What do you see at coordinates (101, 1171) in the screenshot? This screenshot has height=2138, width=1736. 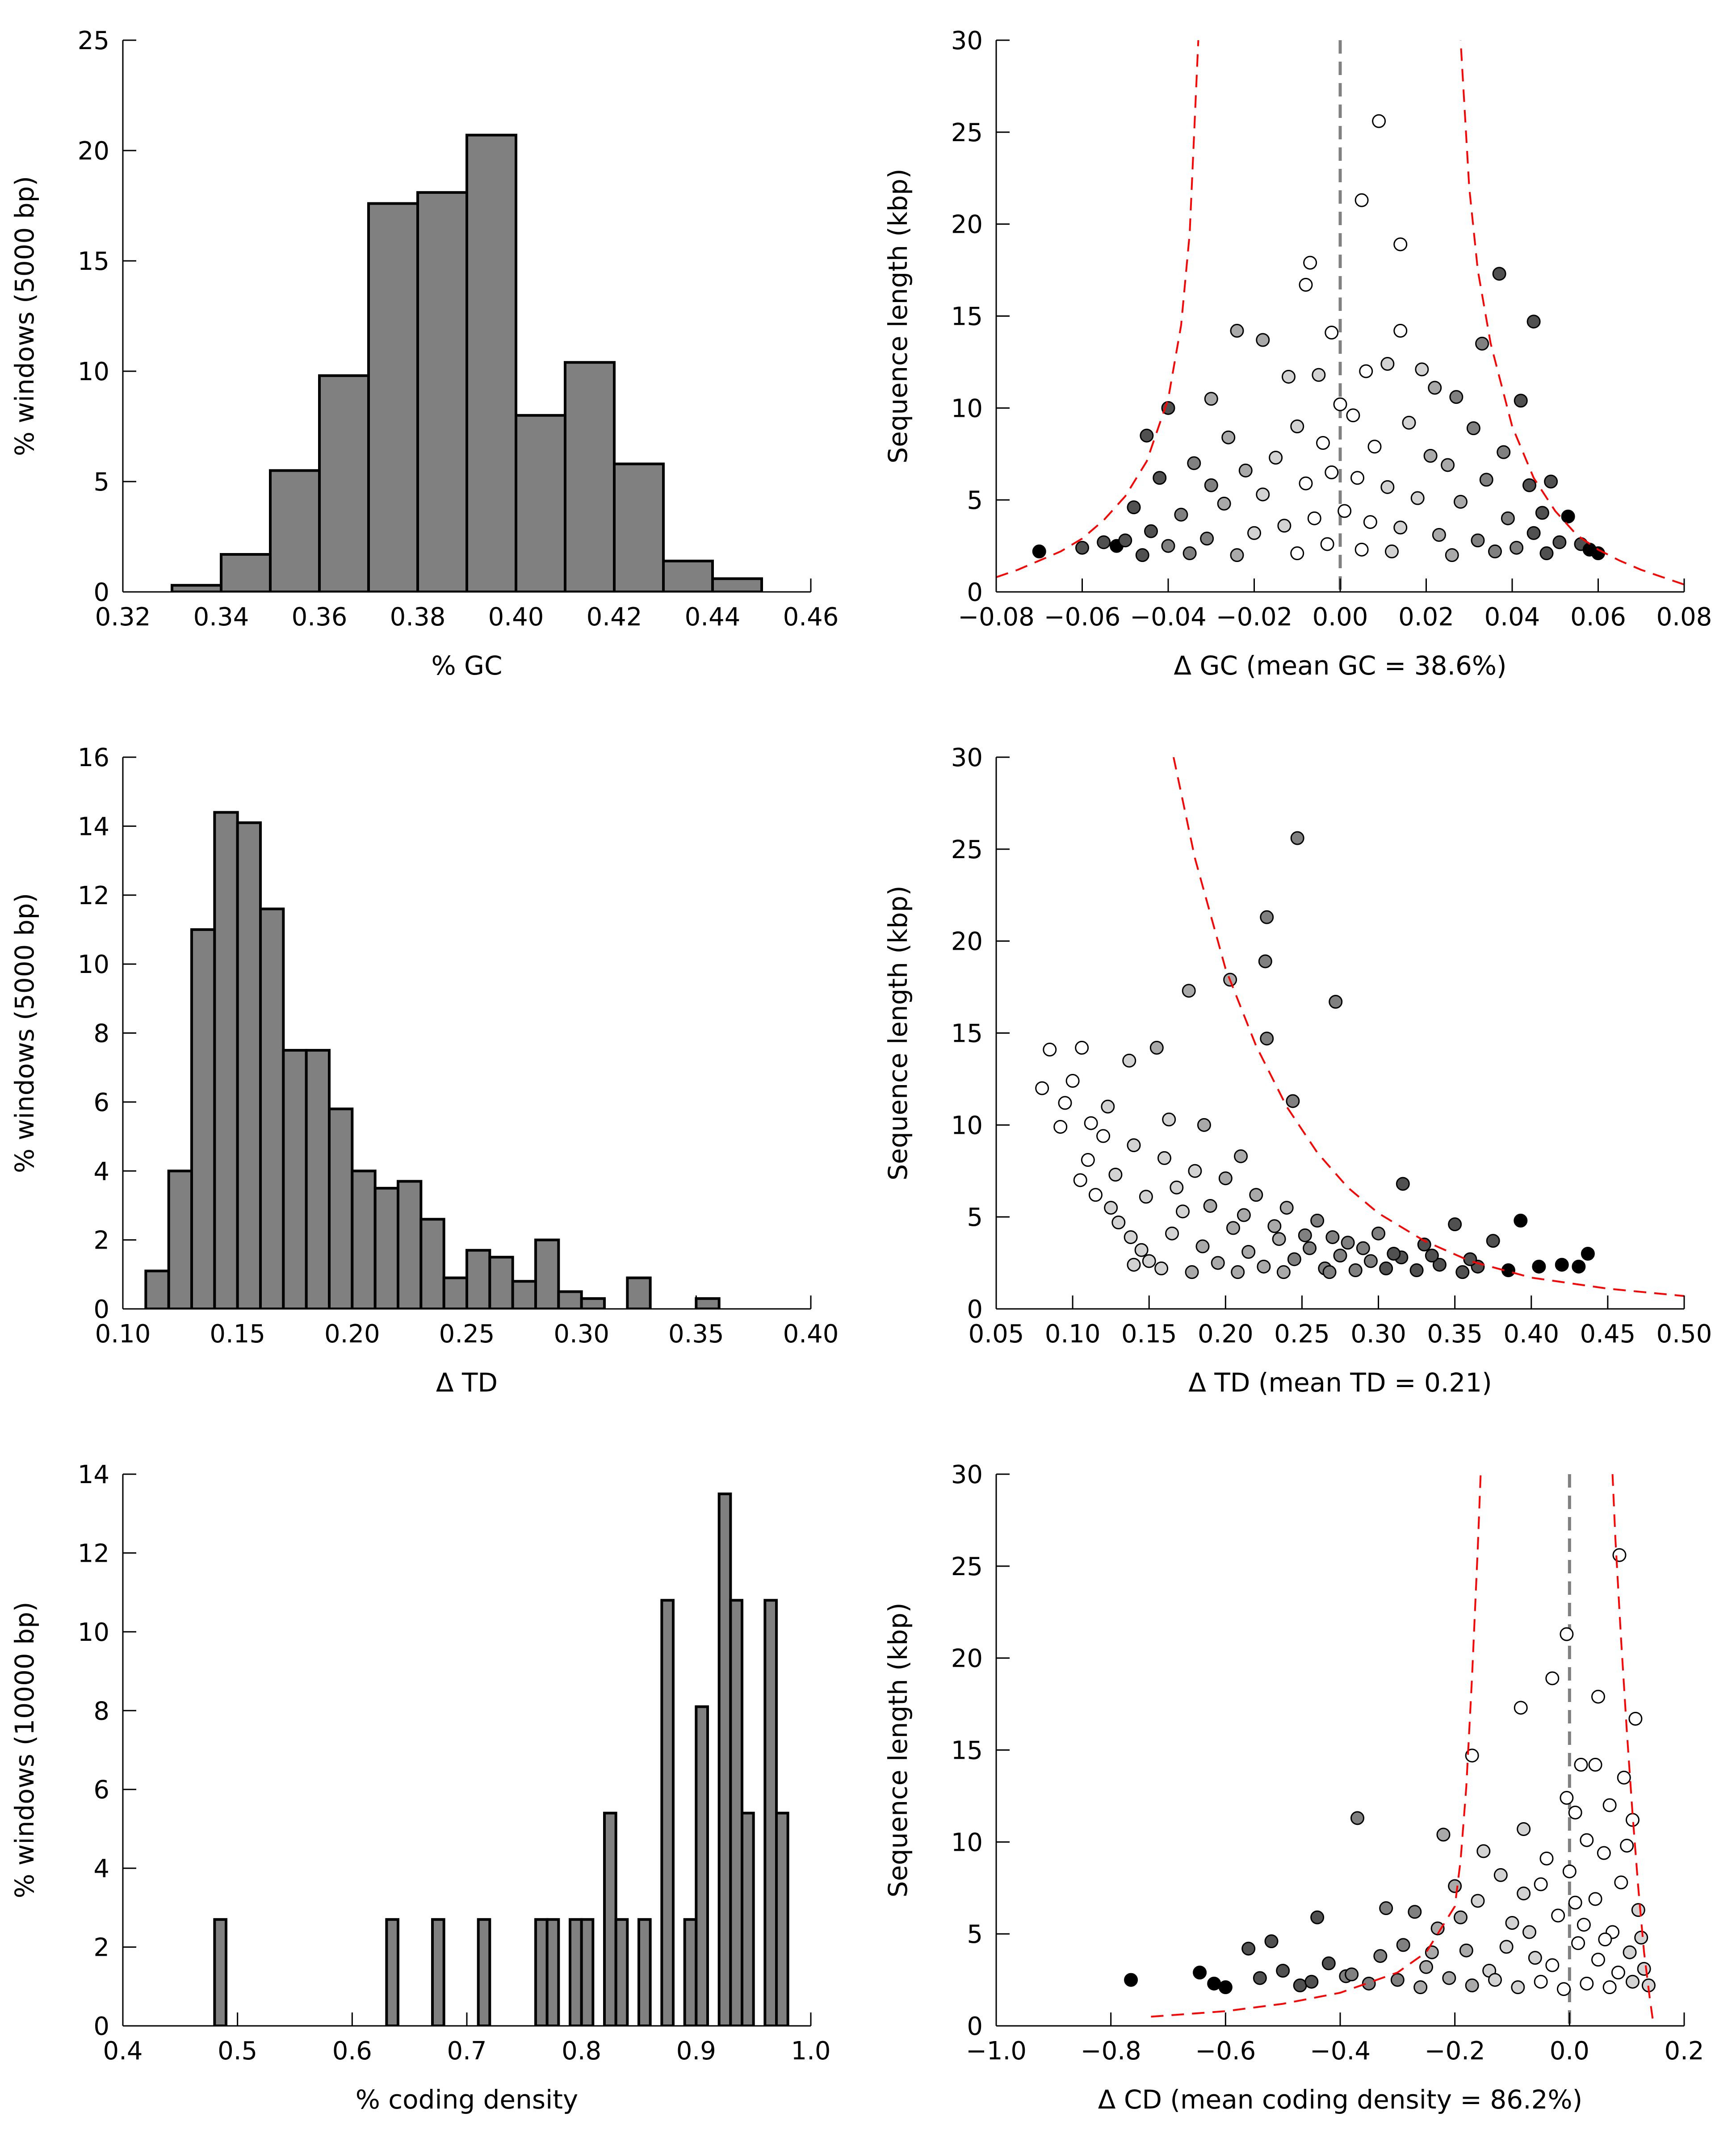 I see `y-tick-label: 4` at bounding box center [101, 1171].